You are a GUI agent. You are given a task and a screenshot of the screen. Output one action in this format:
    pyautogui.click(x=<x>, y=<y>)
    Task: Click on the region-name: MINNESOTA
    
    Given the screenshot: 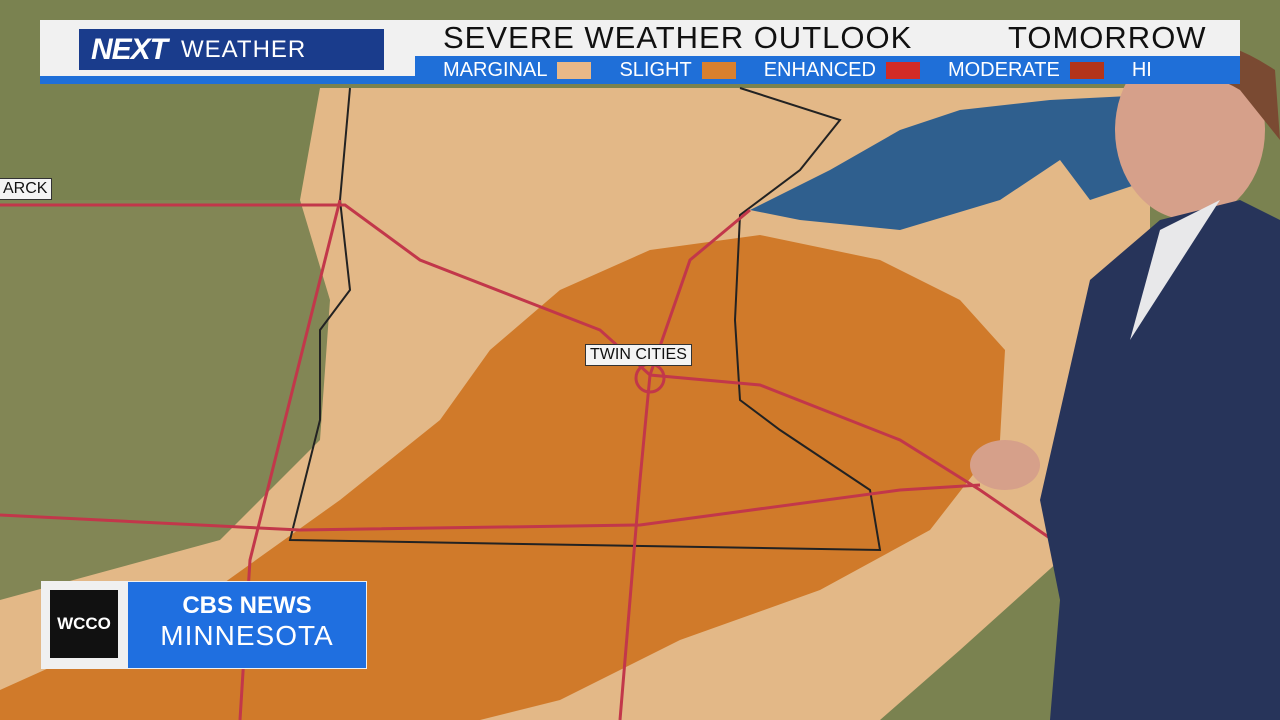 What is the action you would take?
    pyautogui.click(x=247, y=635)
    